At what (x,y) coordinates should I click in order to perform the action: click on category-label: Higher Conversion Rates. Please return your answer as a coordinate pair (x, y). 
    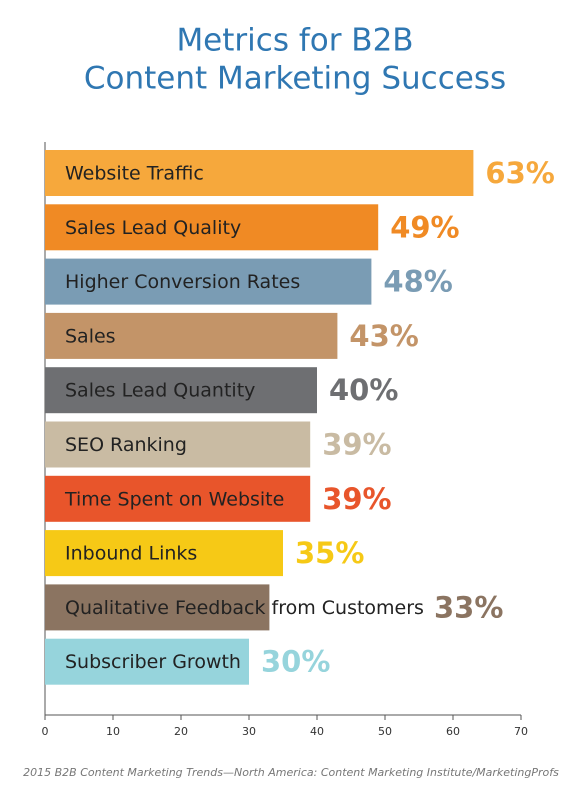
    Looking at the image, I should click on (182, 282).